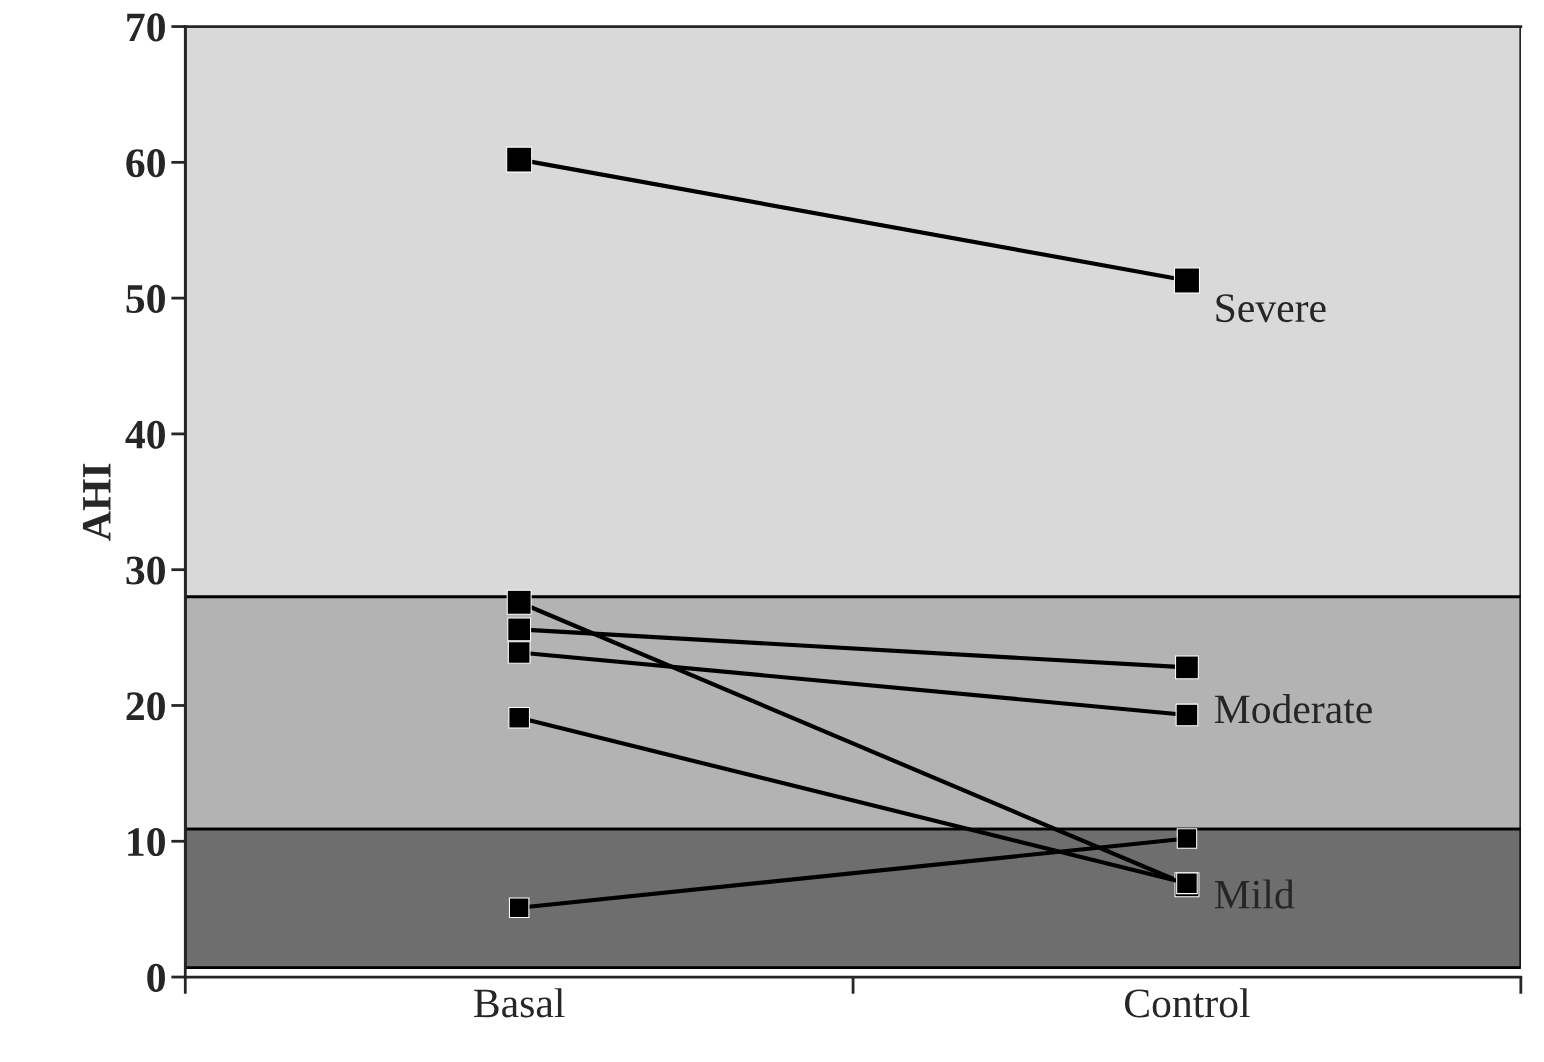  Describe the element at coordinates (145, 706) in the screenshot. I see `y-tick-label: 20` at that location.